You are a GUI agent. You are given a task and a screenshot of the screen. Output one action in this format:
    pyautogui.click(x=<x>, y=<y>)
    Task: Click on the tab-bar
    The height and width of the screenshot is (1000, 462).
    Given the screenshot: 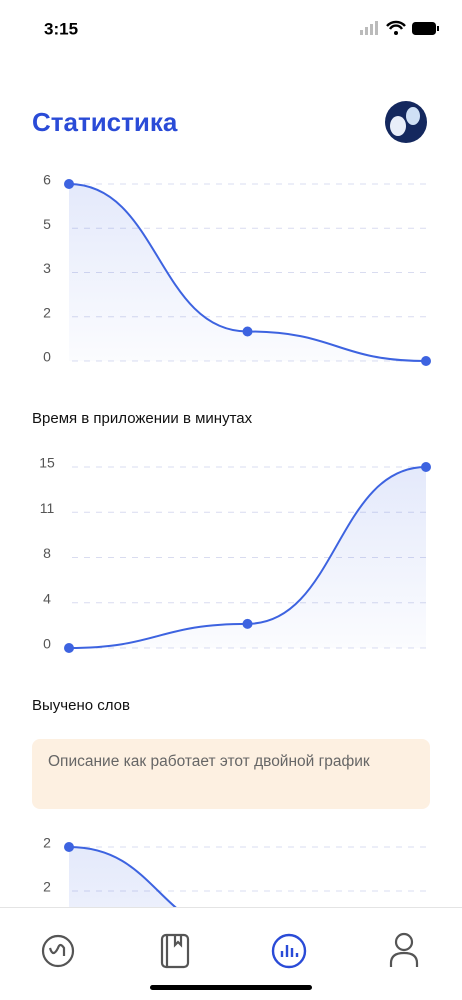 What is the action you would take?
    pyautogui.click(x=231, y=953)
    